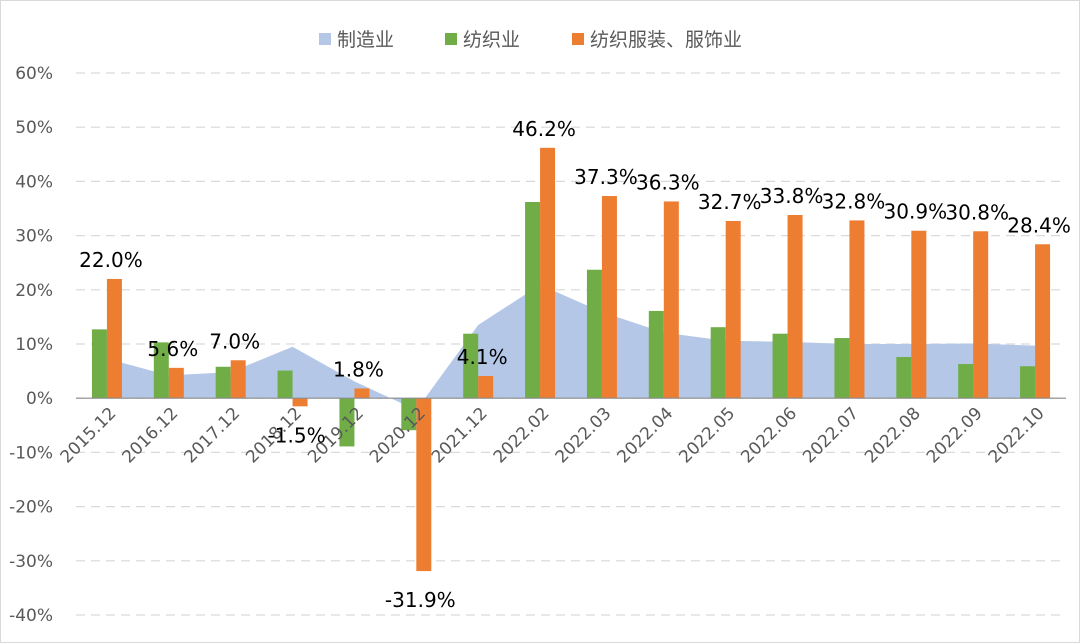 The width and height of the screenshot is (1080, 644). Describe the element at coordinates (297, 435) in the screenshot. I see `data-label: -1.5%` at that location.